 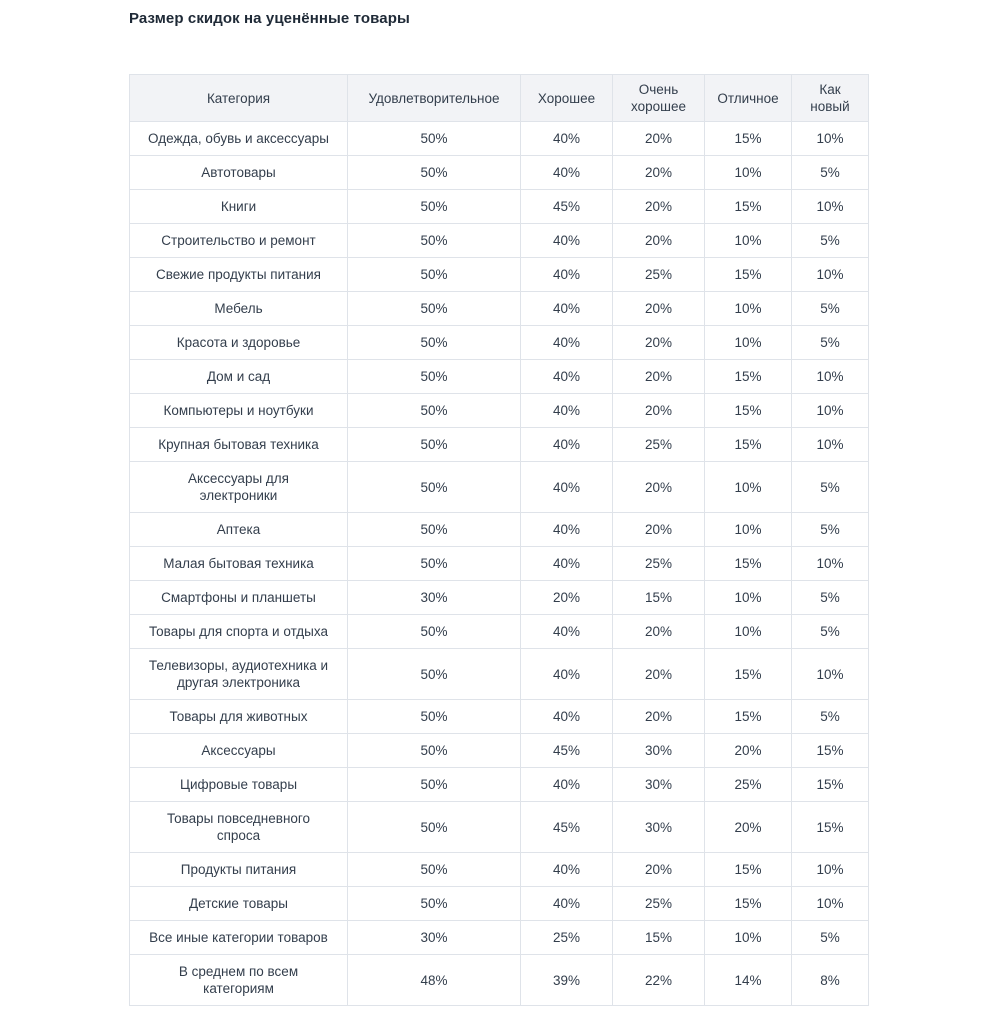 I want to click on table-row: Дом и сад 50% 40% 20% 15% 10%, so click(x=499, y=376).